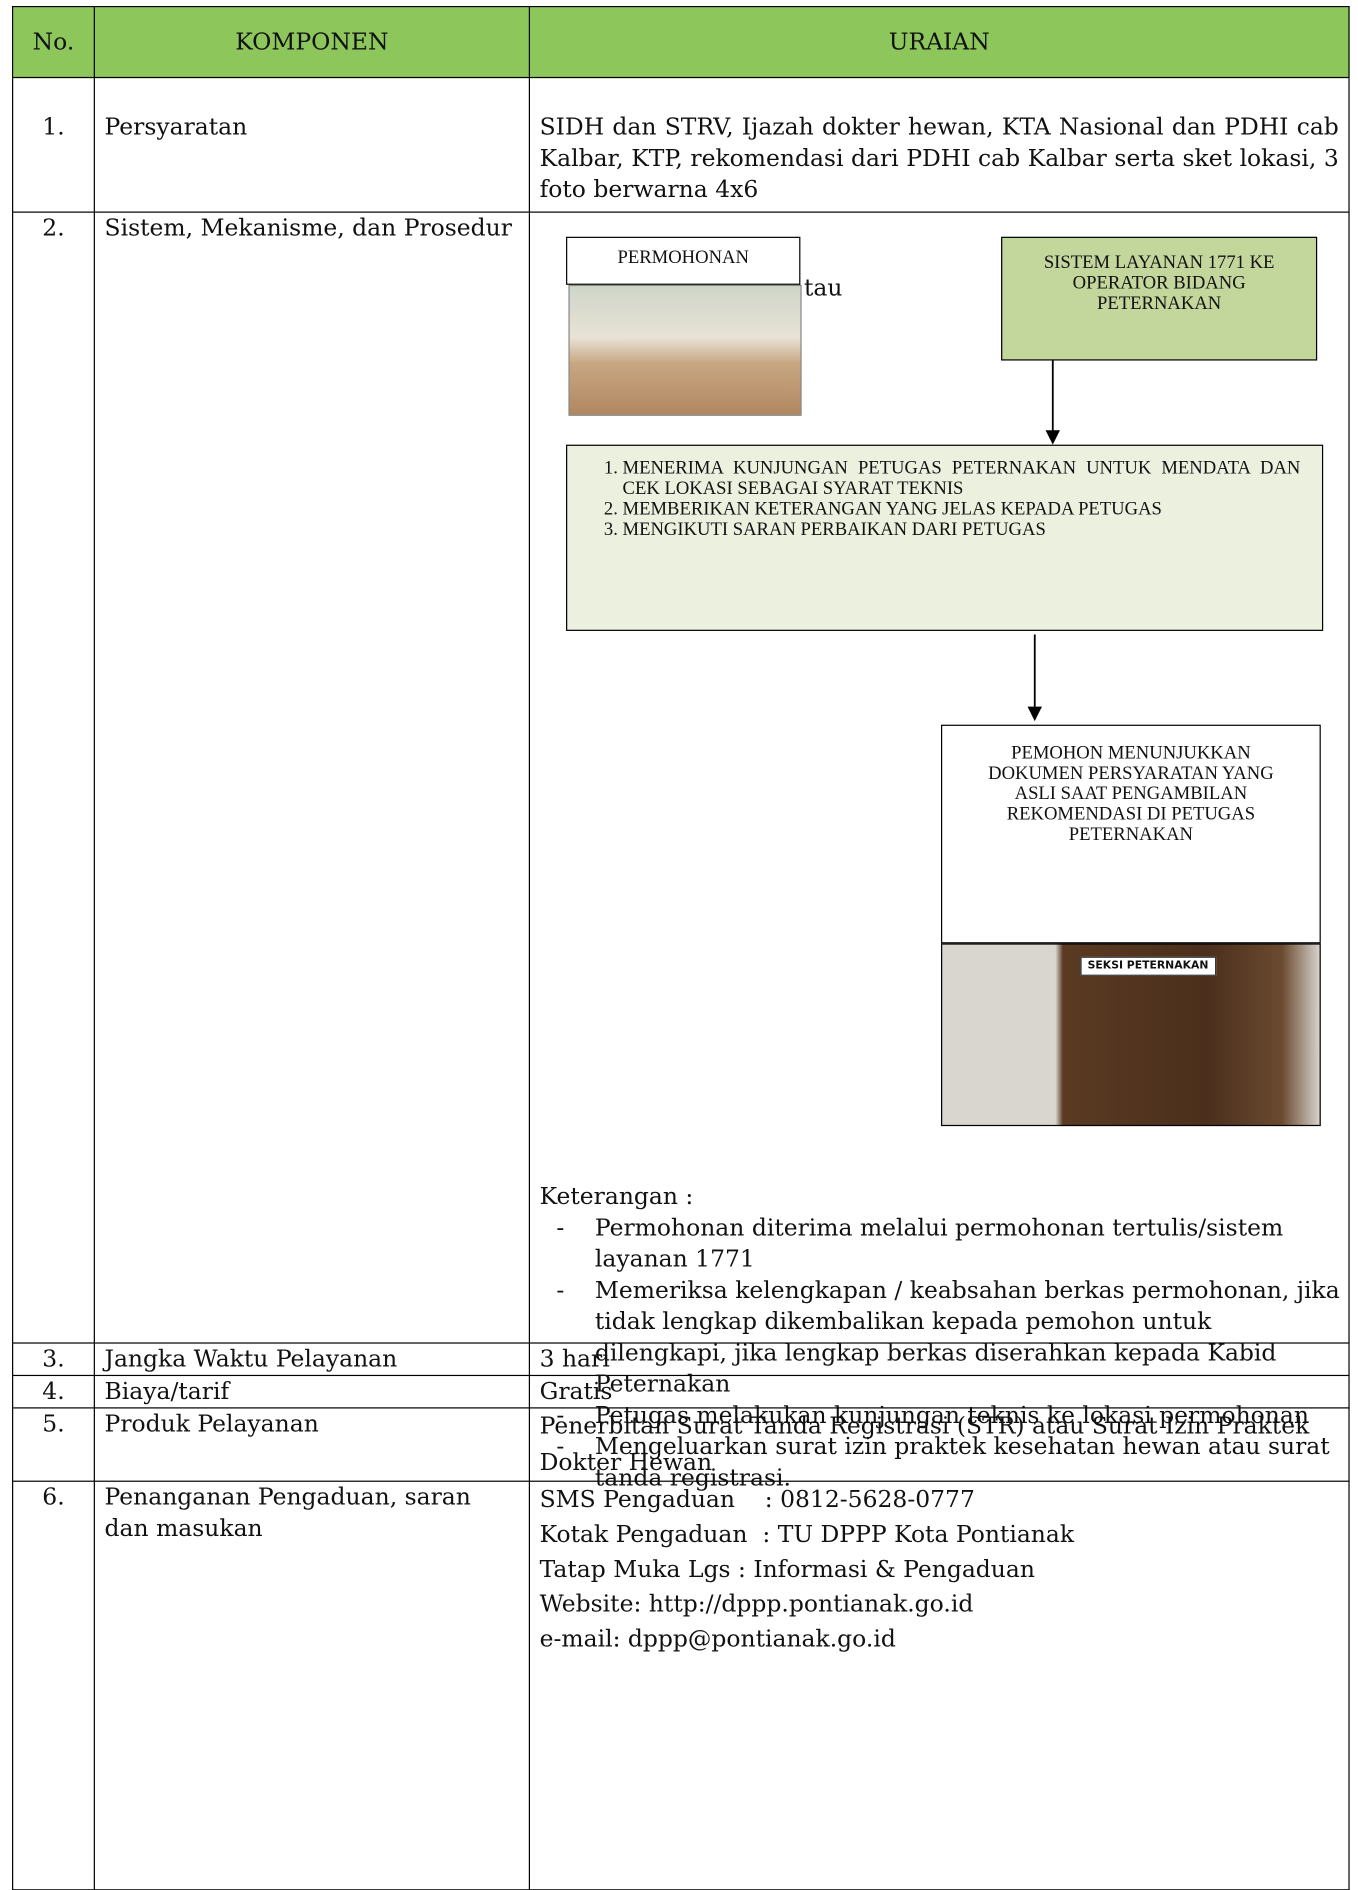  I want to click on note-title: Keterangan :, so click(616, 1196).